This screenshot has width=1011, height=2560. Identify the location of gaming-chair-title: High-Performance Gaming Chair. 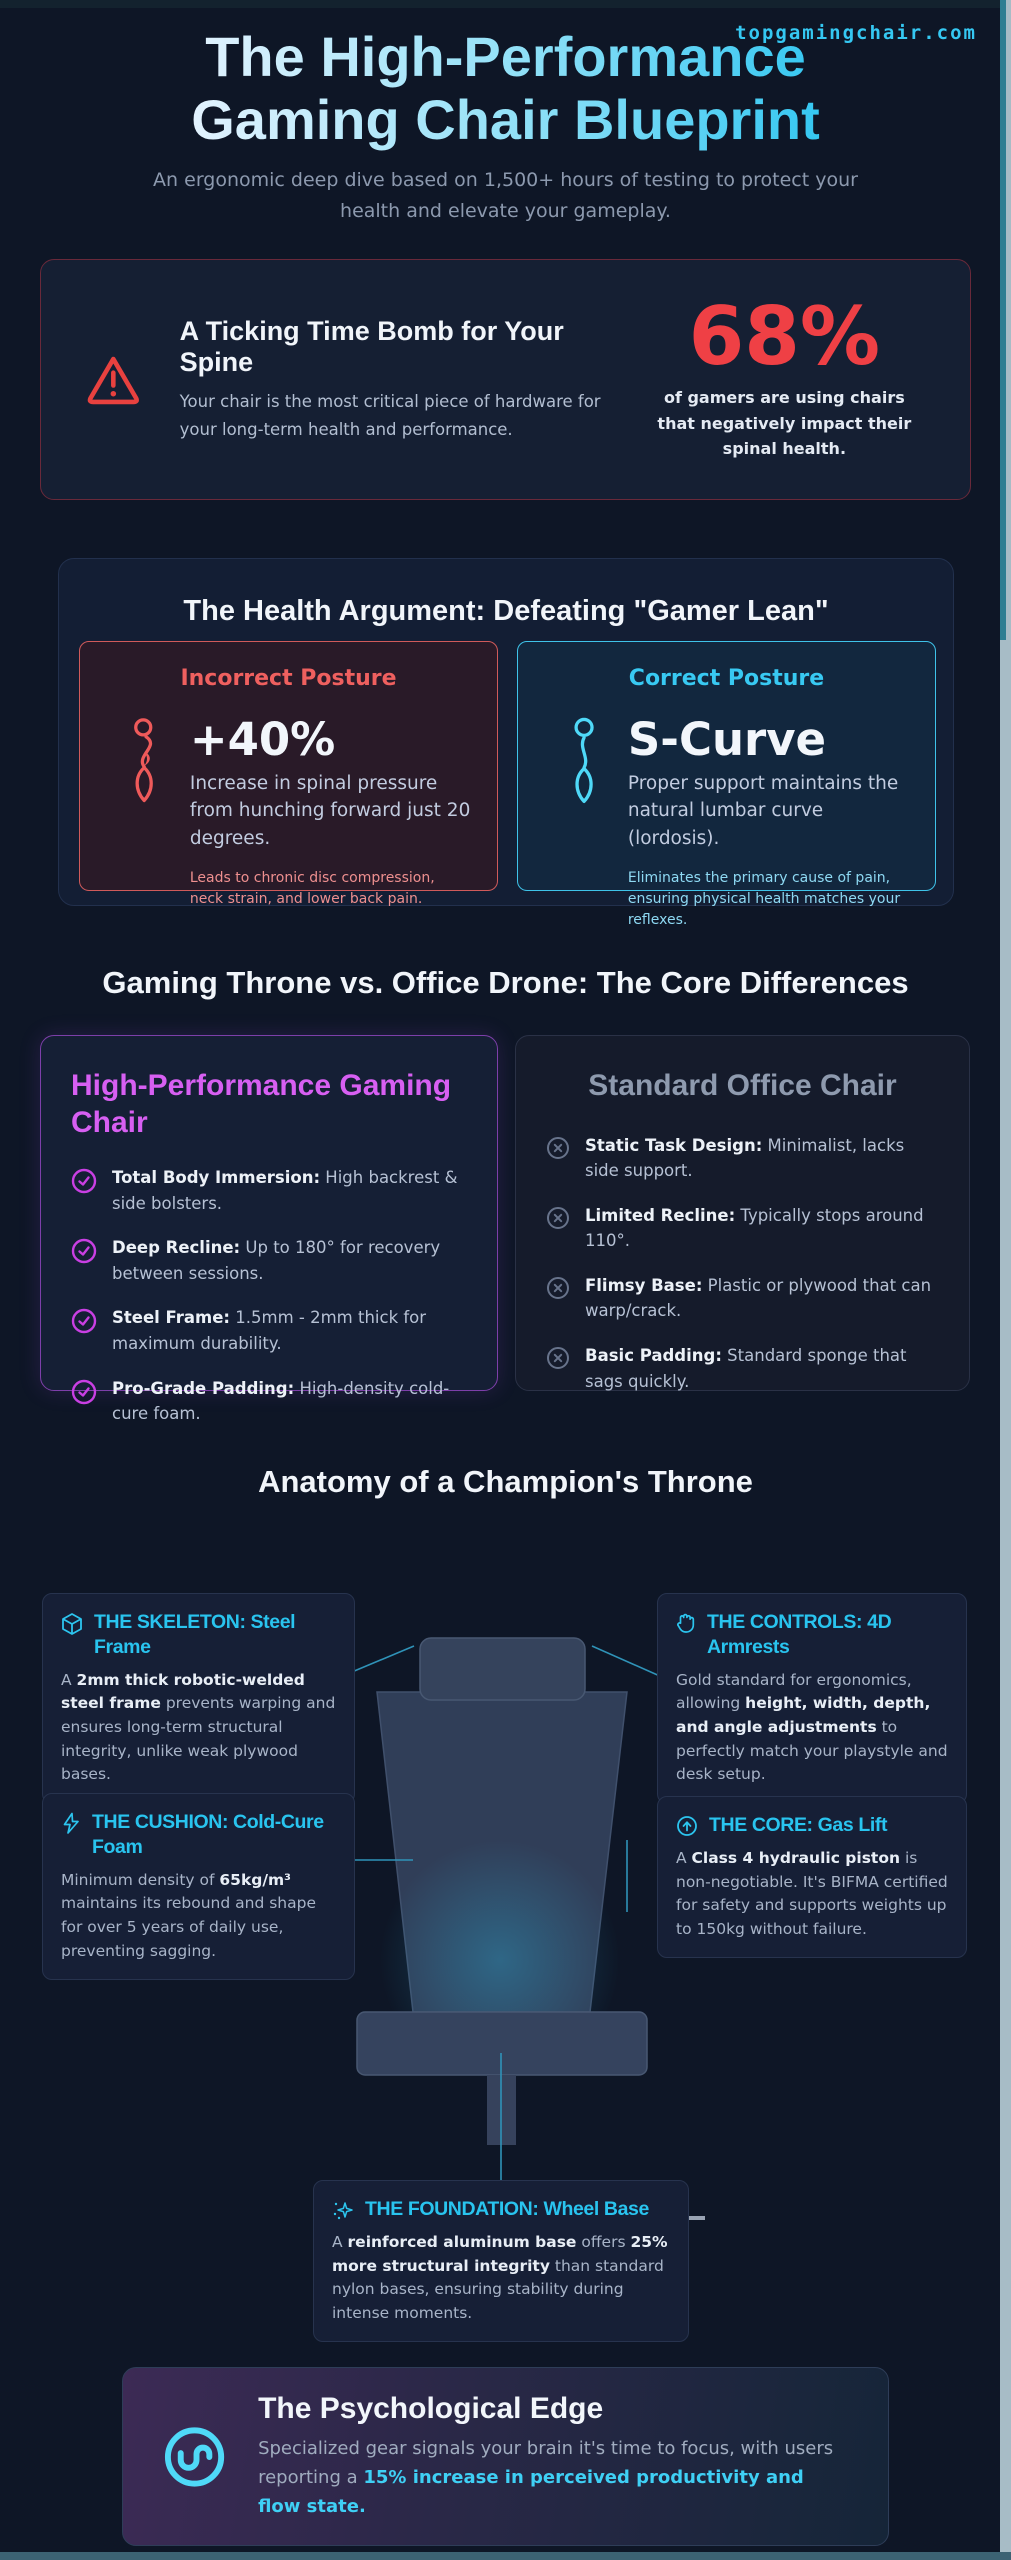
(261, 1104).